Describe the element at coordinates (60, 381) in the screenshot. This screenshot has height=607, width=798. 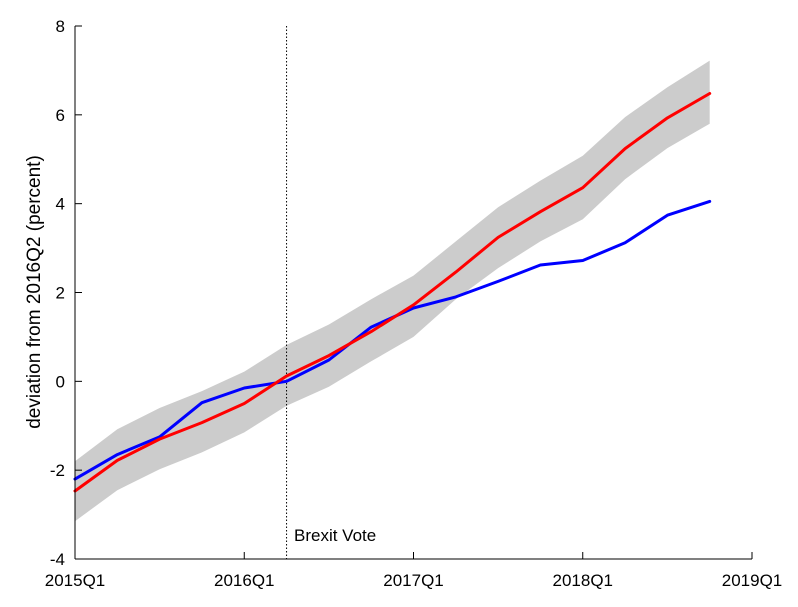
I see `y-tick-label: 0` at that location.